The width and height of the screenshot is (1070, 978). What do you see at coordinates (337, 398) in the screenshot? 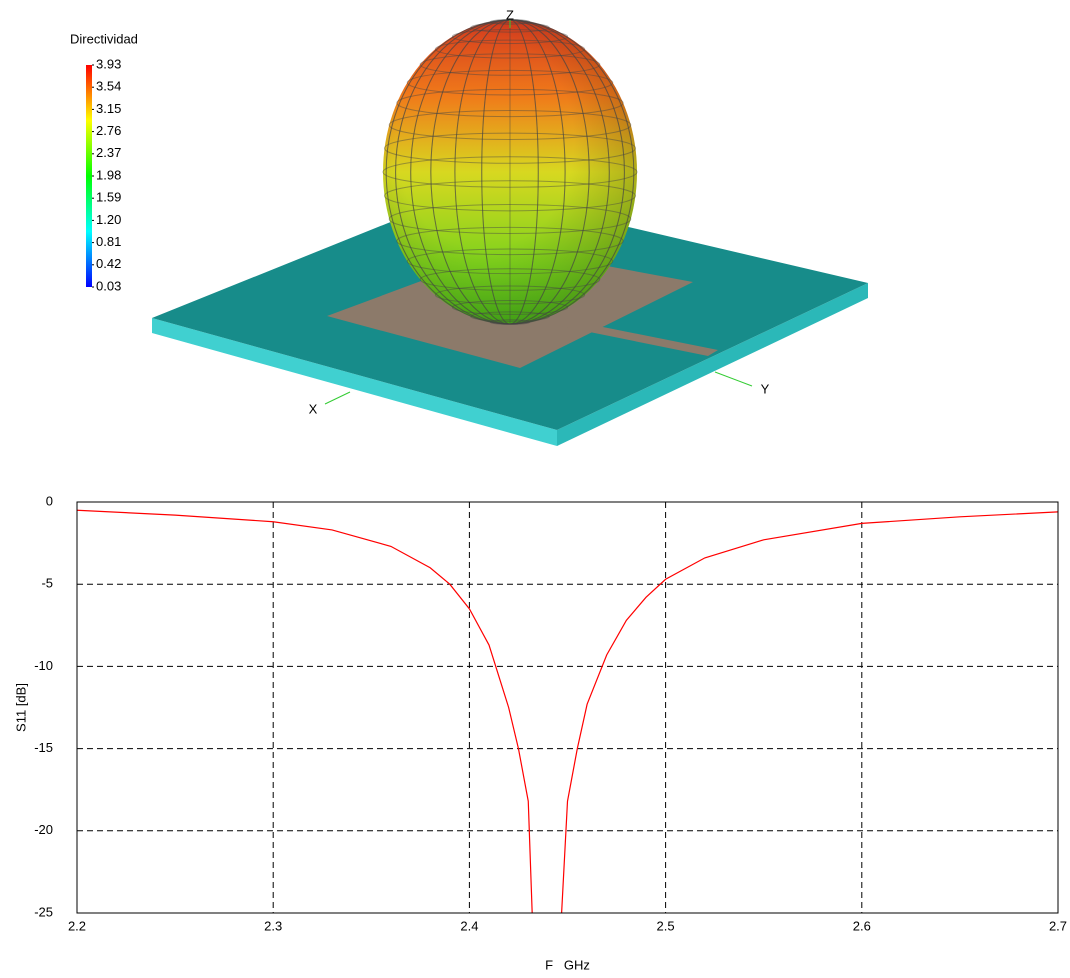
I see `x-axis-line` at bounding box center [337, 398].